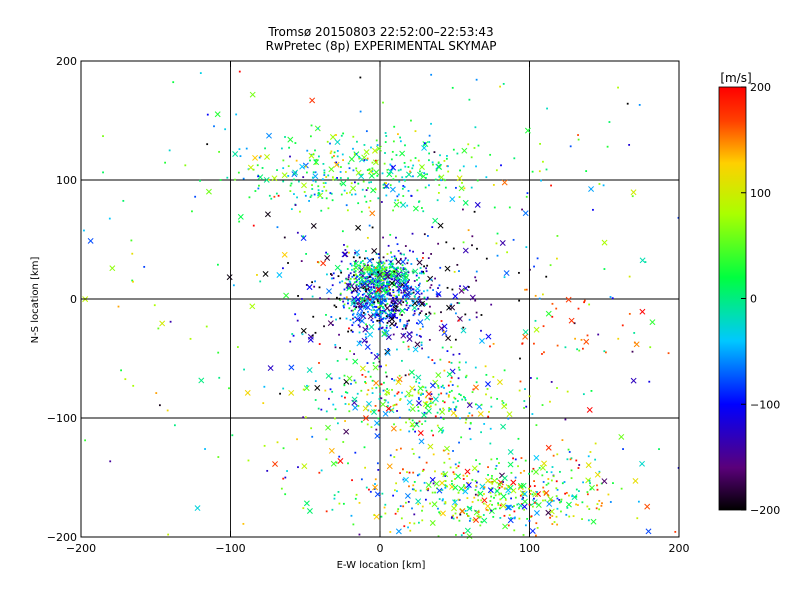 The width and height of the screenshot is (800, 600). I want to click on colorbar-tick-label: −100, so click(765, 404).